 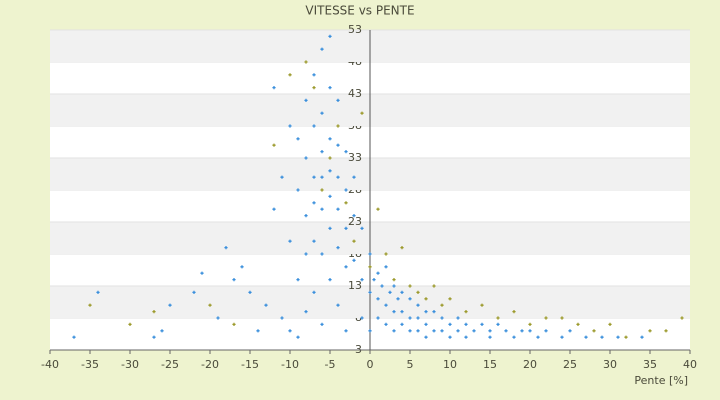 I want to click on chart-title: VITESSE vs PENTE, so click(x=359, y=11).